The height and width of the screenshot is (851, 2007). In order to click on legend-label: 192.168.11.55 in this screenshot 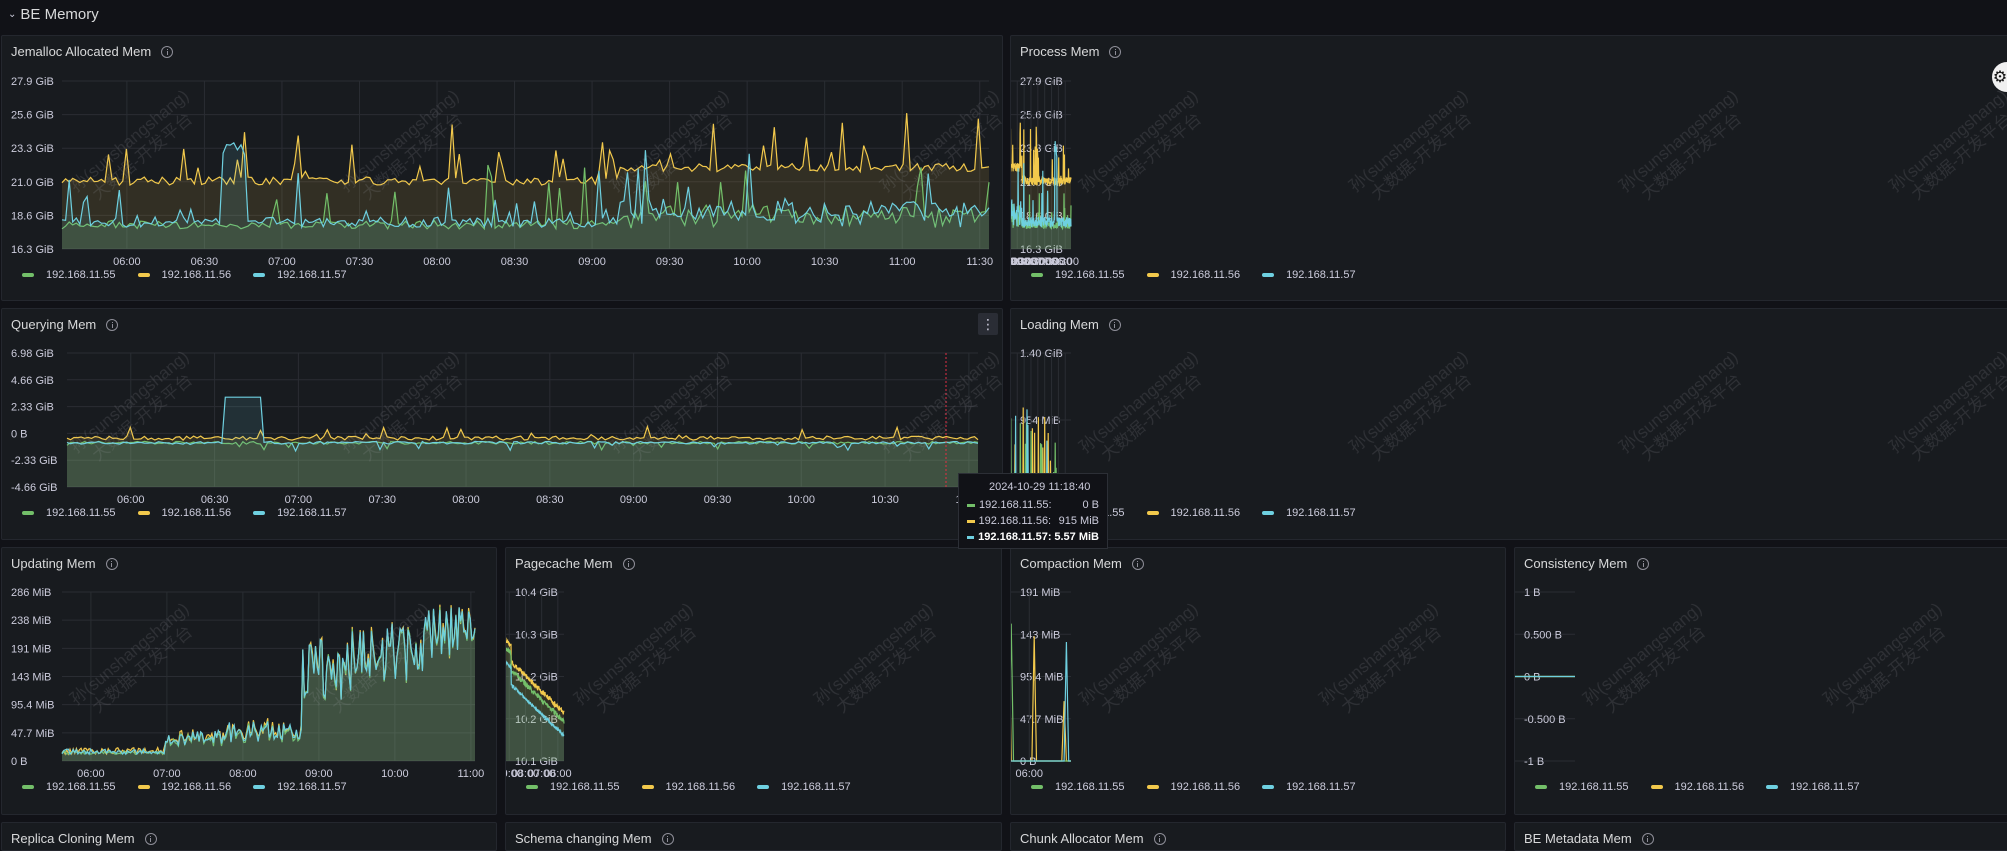, I will do `click(1090, 275)`.